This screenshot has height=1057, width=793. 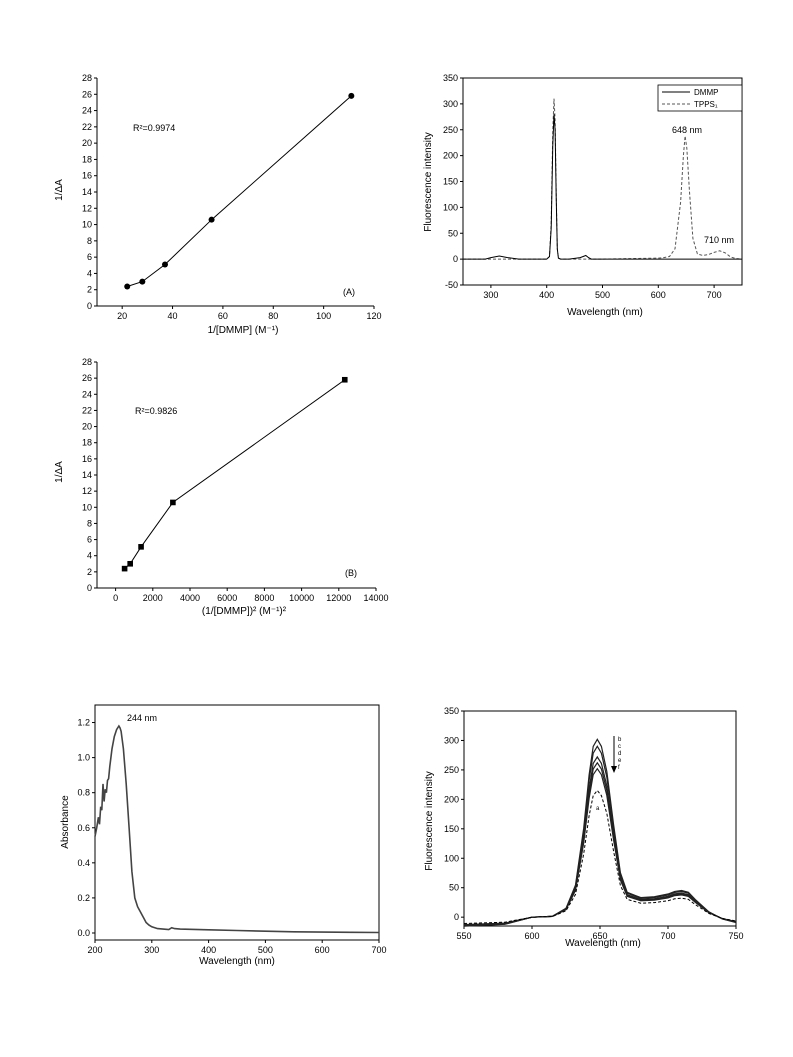 What do you see at coordinates (706, 104) in the screenshot?
I see `legend-tpps-label: TPPS₁` at bounding box center [706, 104].